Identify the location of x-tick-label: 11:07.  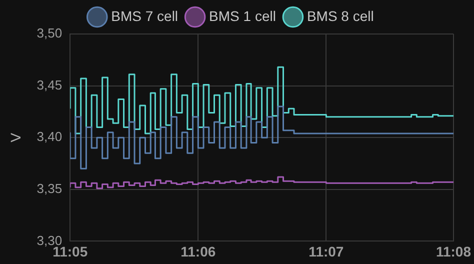
(326, 251).